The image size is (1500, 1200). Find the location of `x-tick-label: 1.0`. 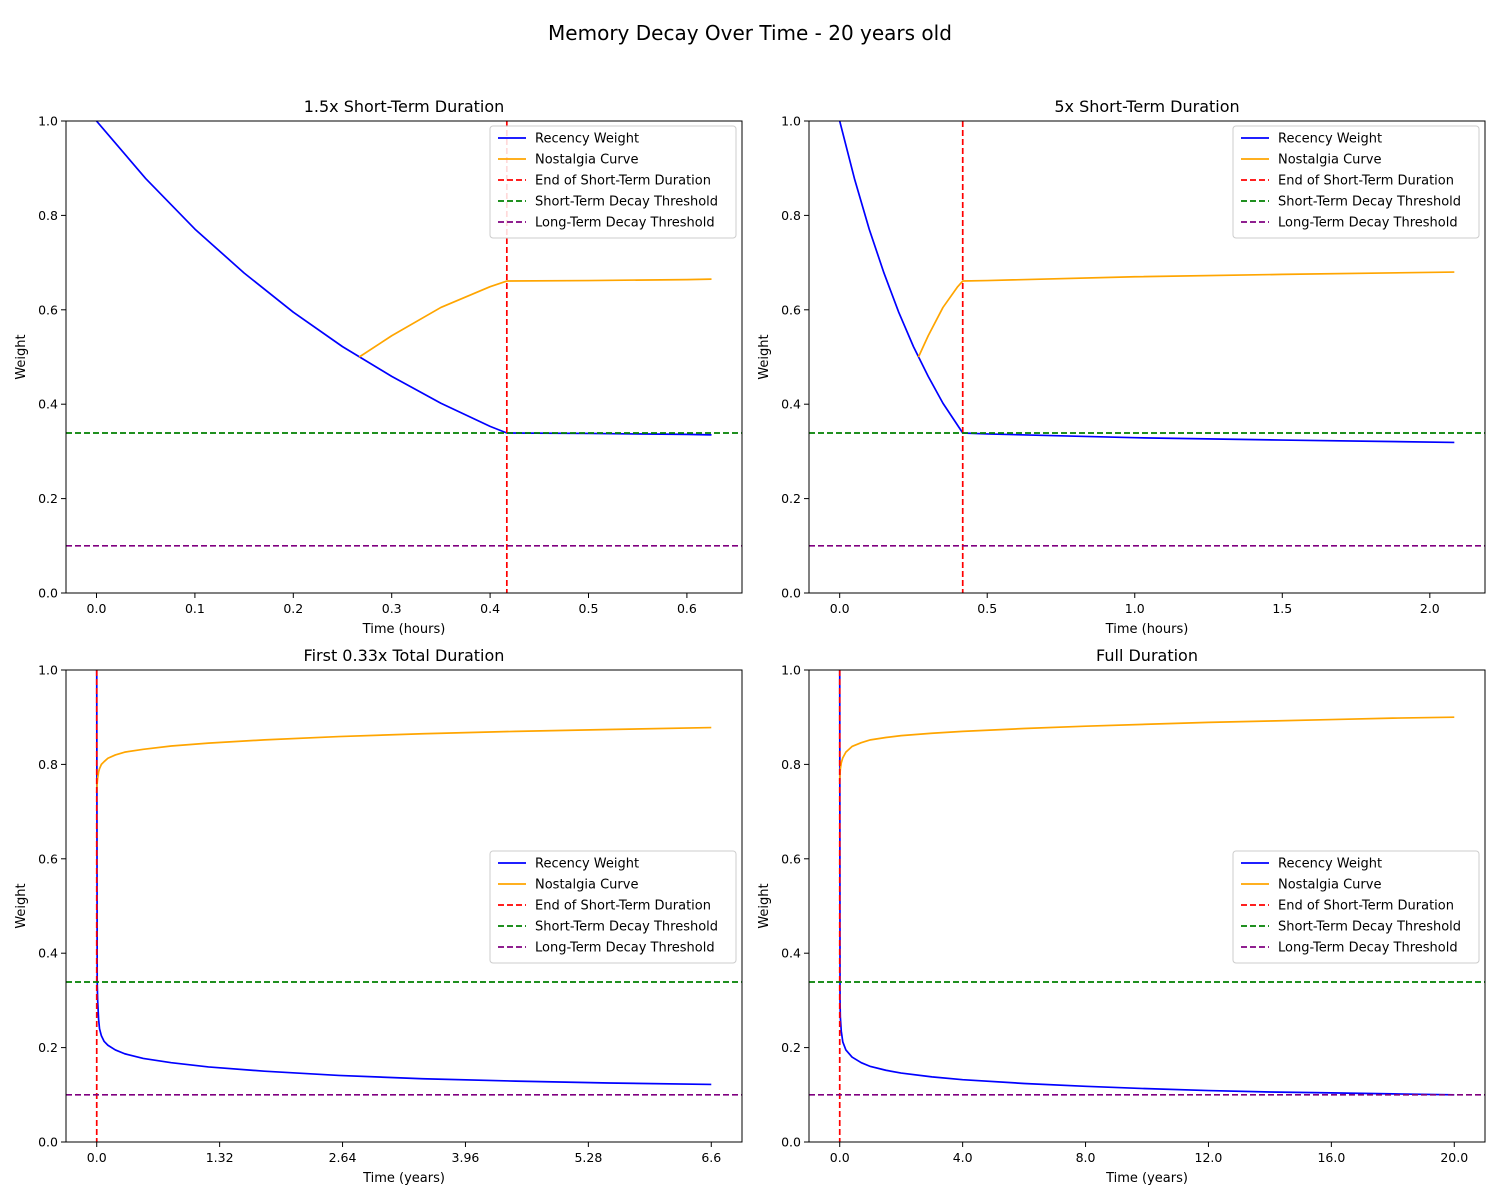

x-tick-label: 1.0 is located at coordinates (1135, 608).